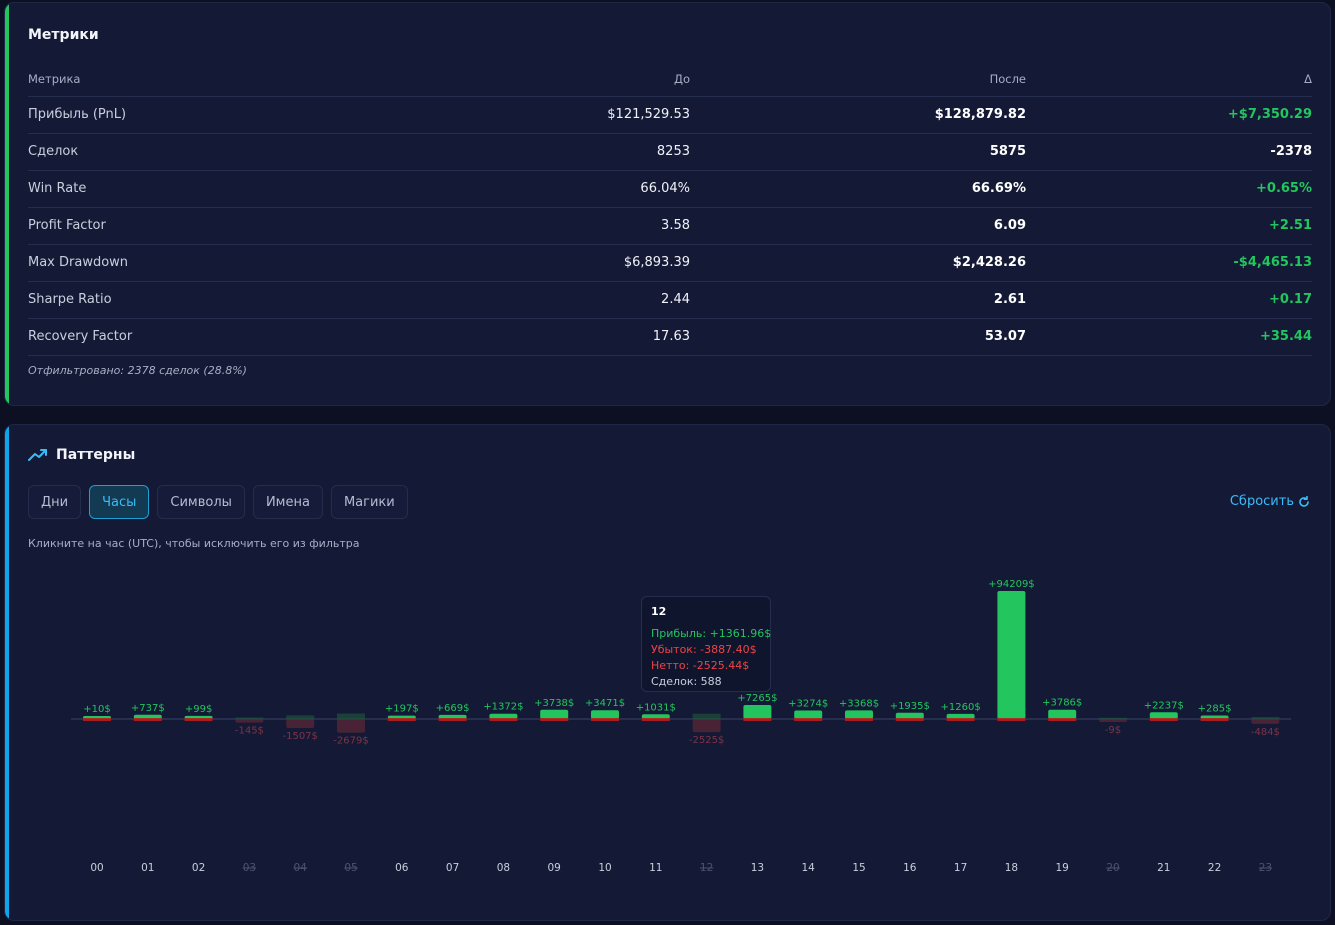  I want to click on x-tick-15: 15, so click(858, 868).